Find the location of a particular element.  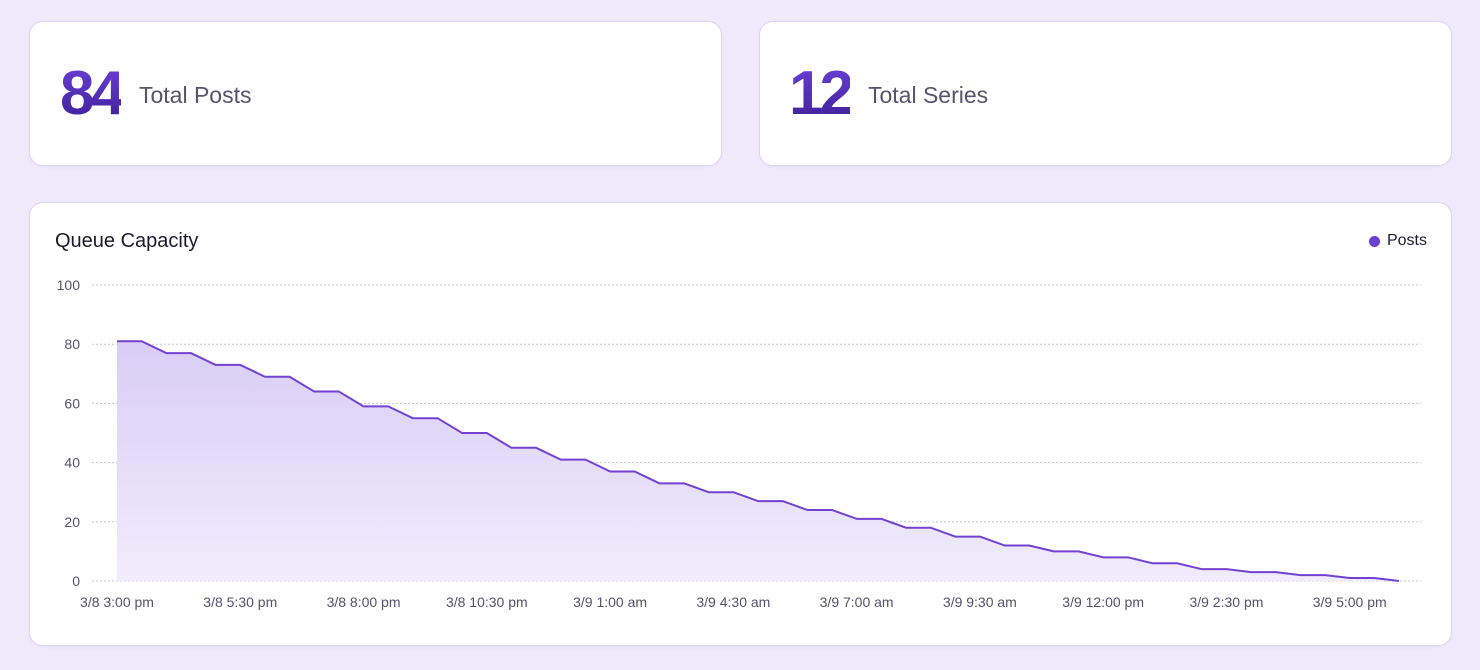

x-tick-label: 3/9 4:30 am is located at coordinates (733, 602).